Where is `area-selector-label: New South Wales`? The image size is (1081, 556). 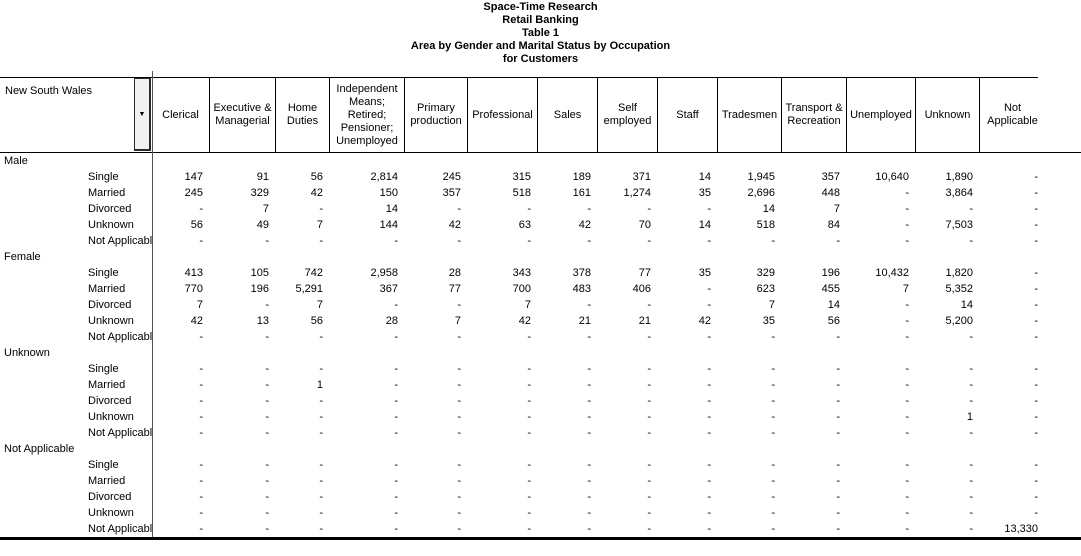
area-selector-label: New South Wales is located at coordinates (49, 91).